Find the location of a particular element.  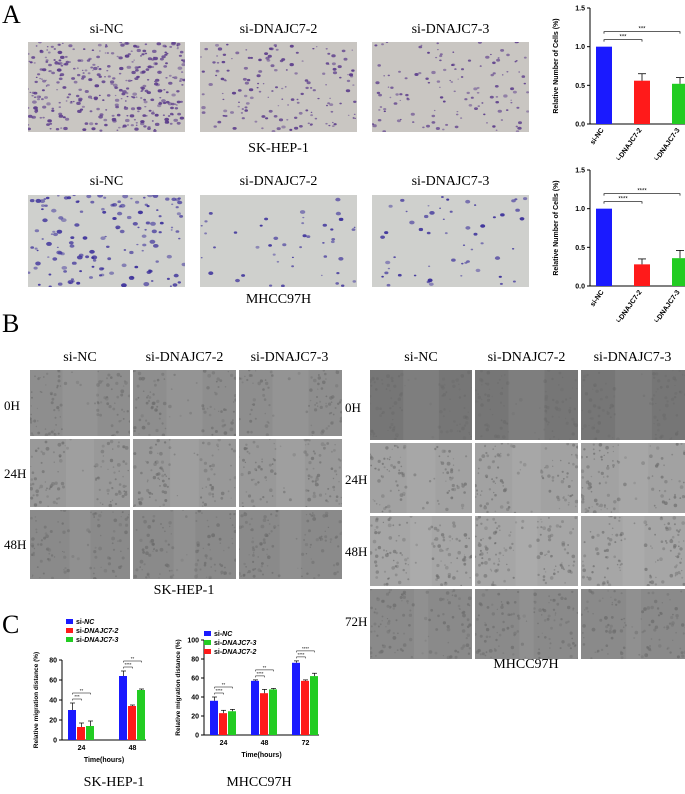

x-tick-label: si-DNAJC7-2 is located at coordinates (629, 143).